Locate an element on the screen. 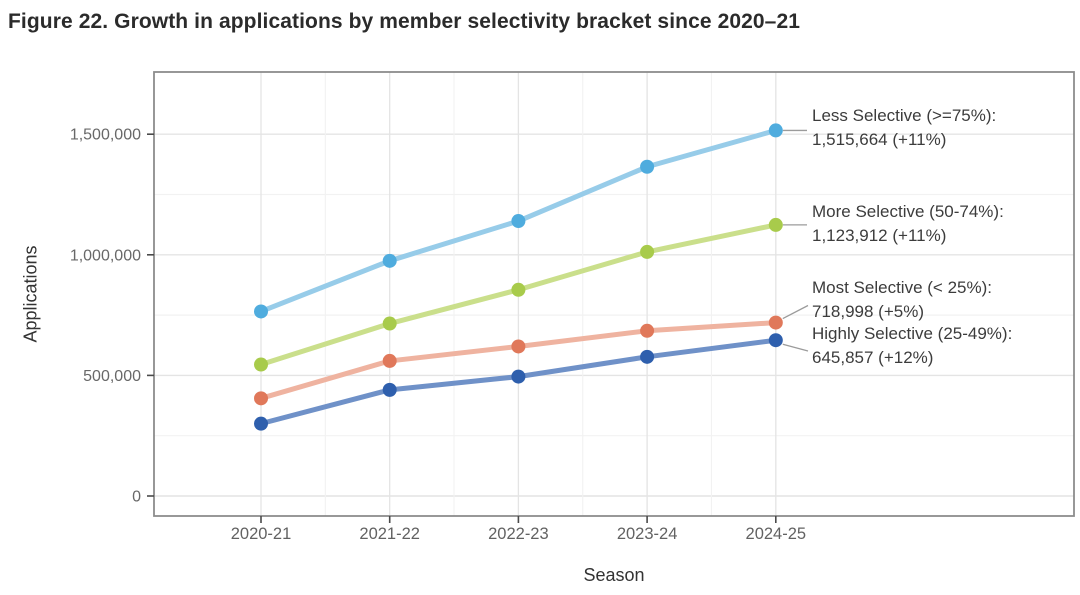  x-tick-label-2024-25: 2024-25 is located at coordinates (776, 534).